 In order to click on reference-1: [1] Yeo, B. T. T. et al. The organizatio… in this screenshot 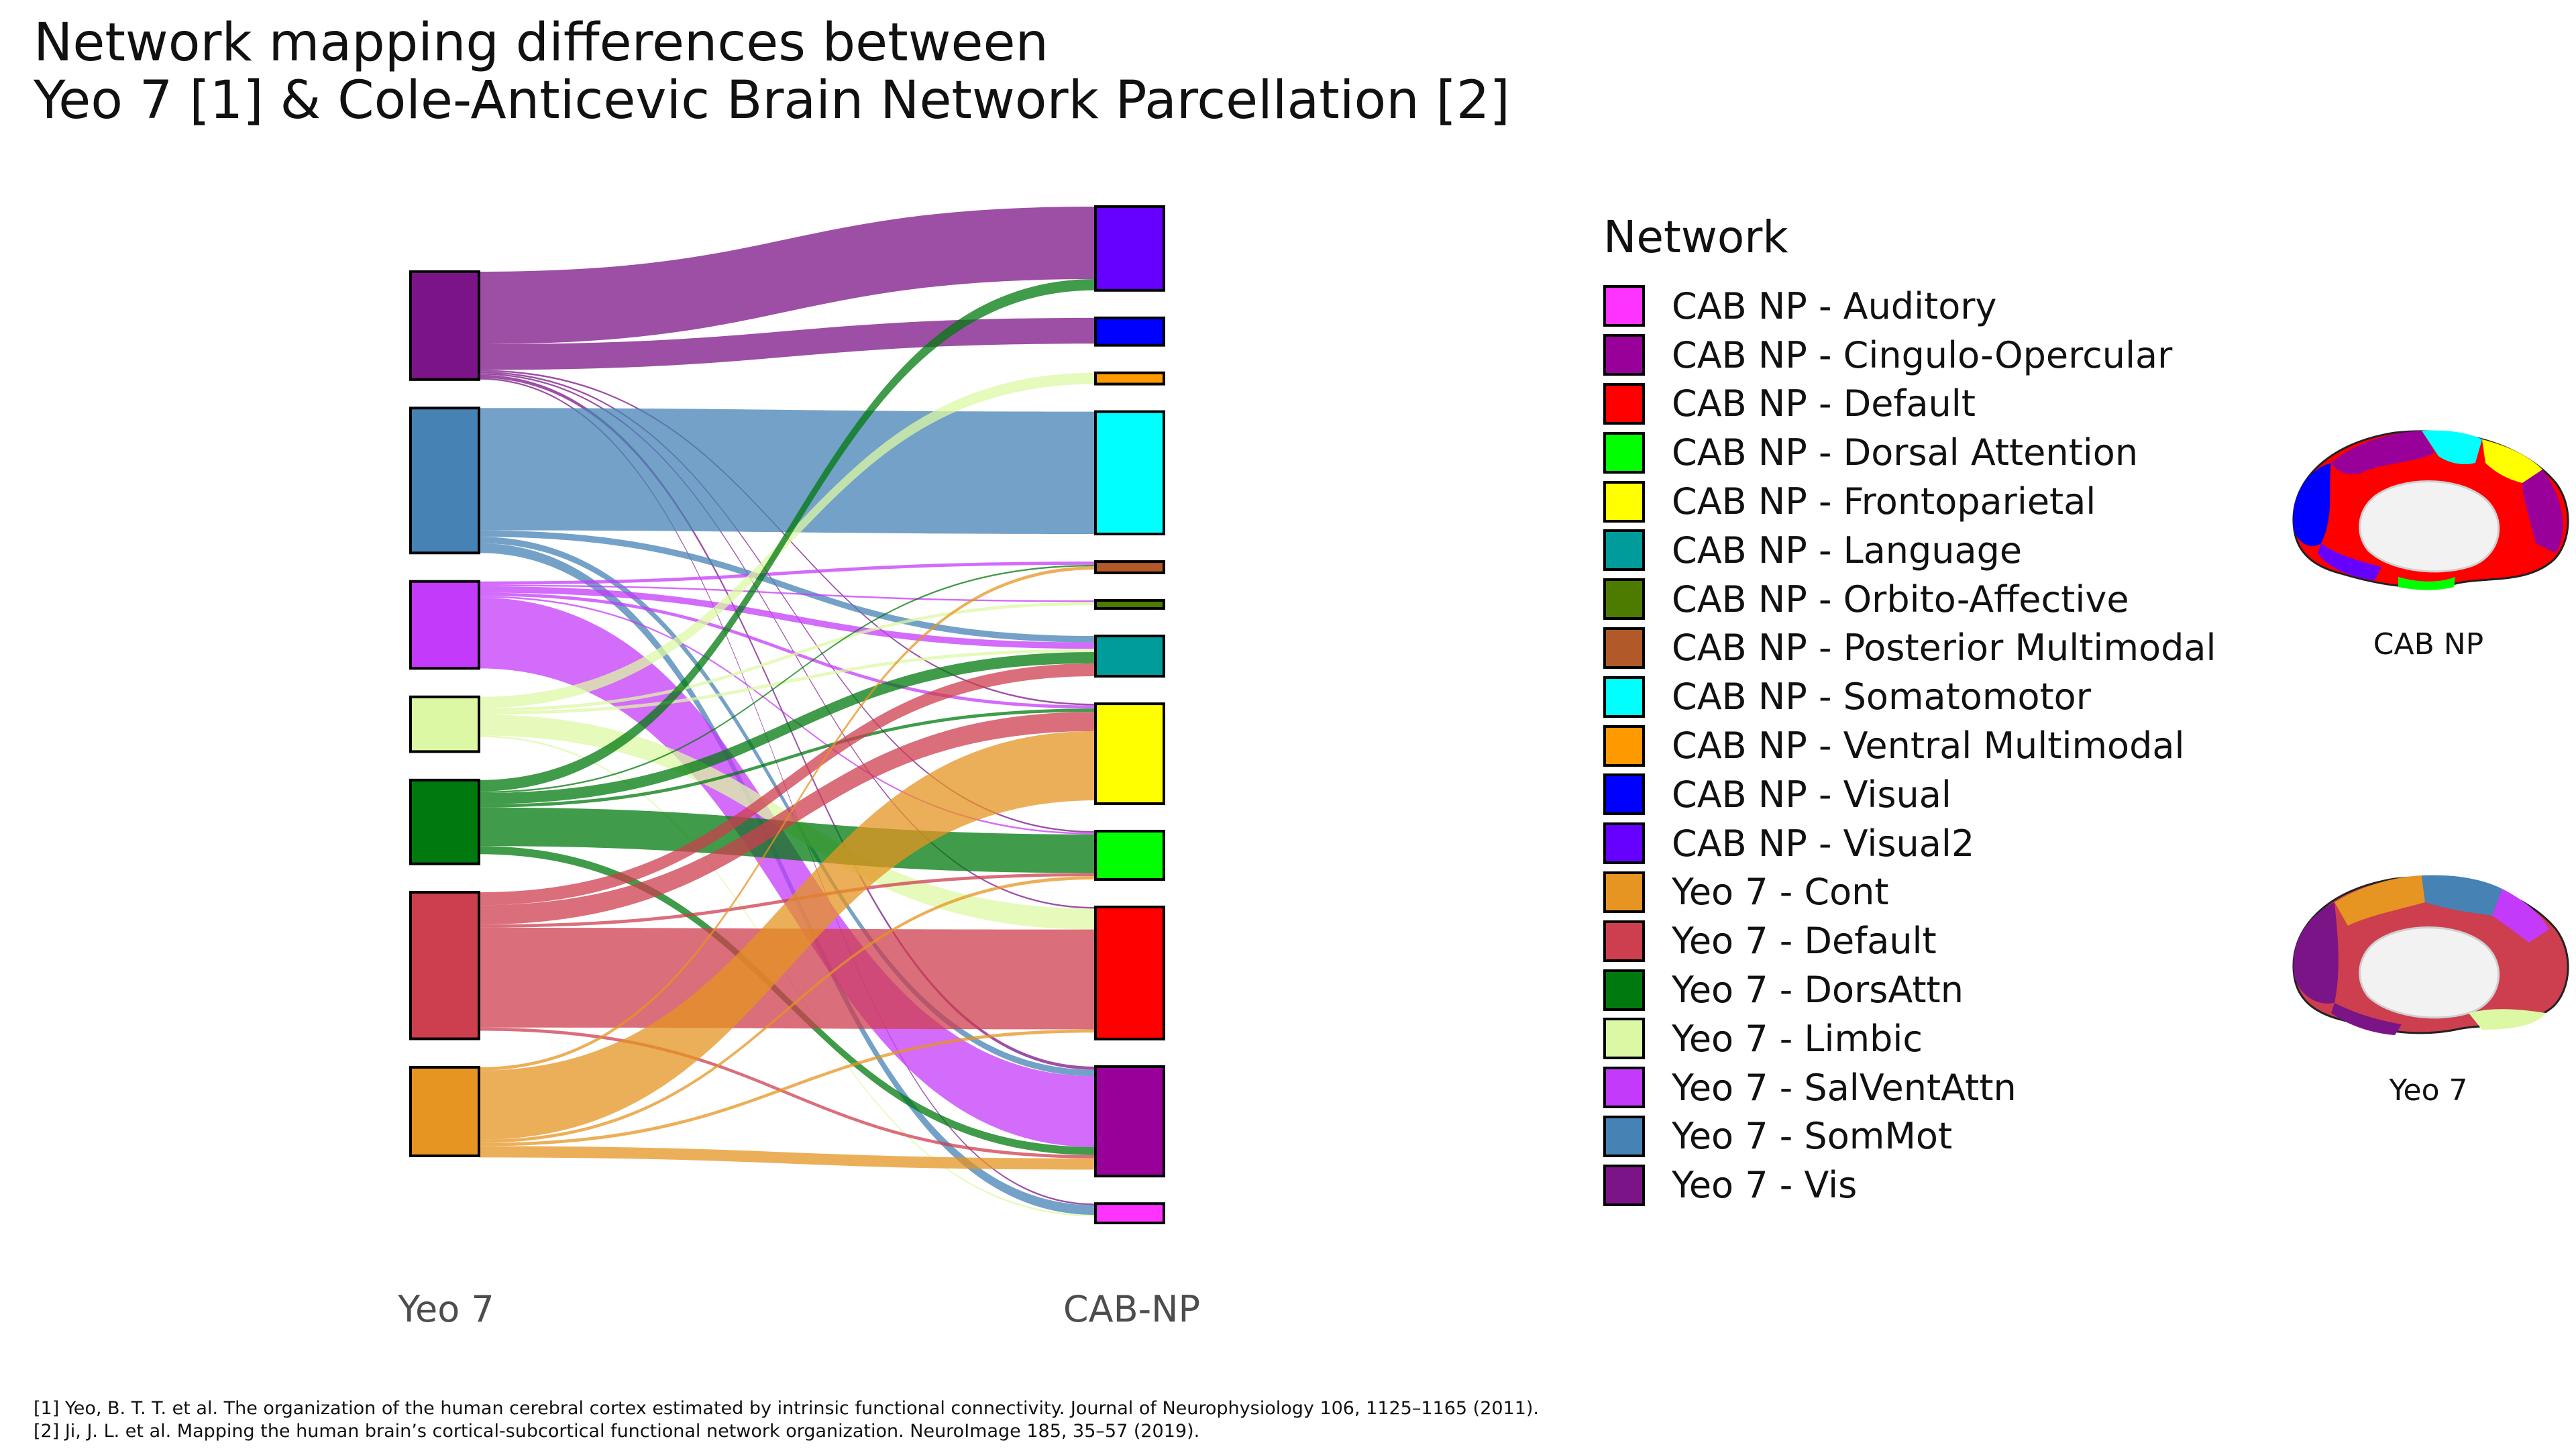, I will do `click(787, 1408)`.